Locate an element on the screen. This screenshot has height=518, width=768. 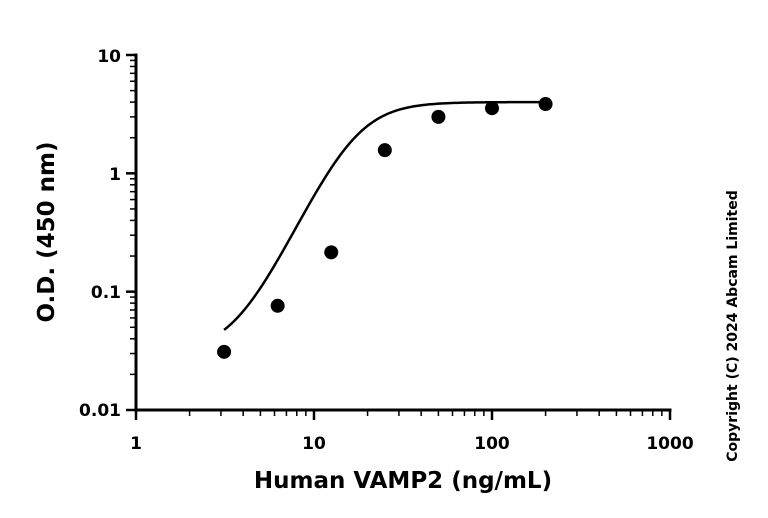
x-tick-label: 1 is located at coordinates (136, 444).